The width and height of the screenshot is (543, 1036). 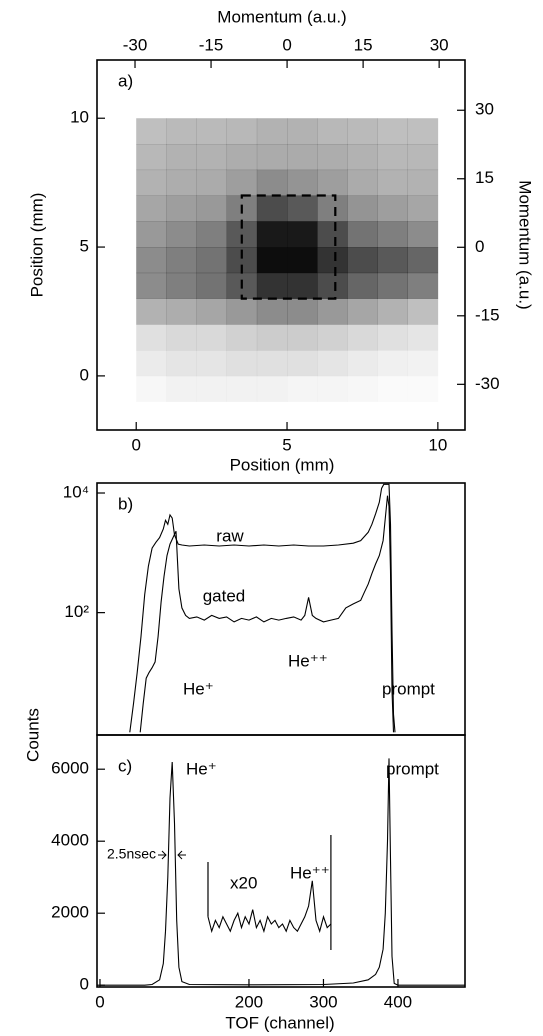 I want to click on panel-label: c), so click(x=125, y=765).